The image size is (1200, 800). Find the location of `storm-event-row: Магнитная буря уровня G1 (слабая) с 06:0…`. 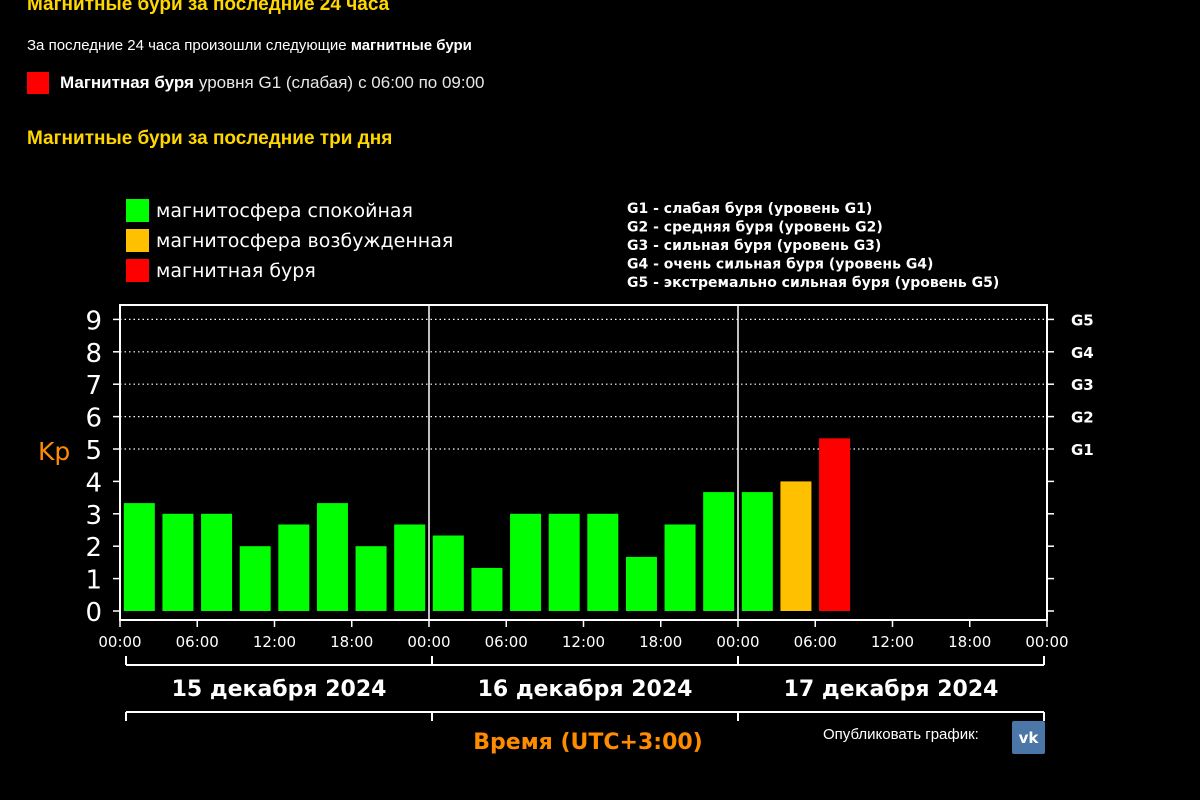

storm-event-row: Магнитная буря уровня G1 (слабая) с 06:0… is located at coordinates (256, 83).